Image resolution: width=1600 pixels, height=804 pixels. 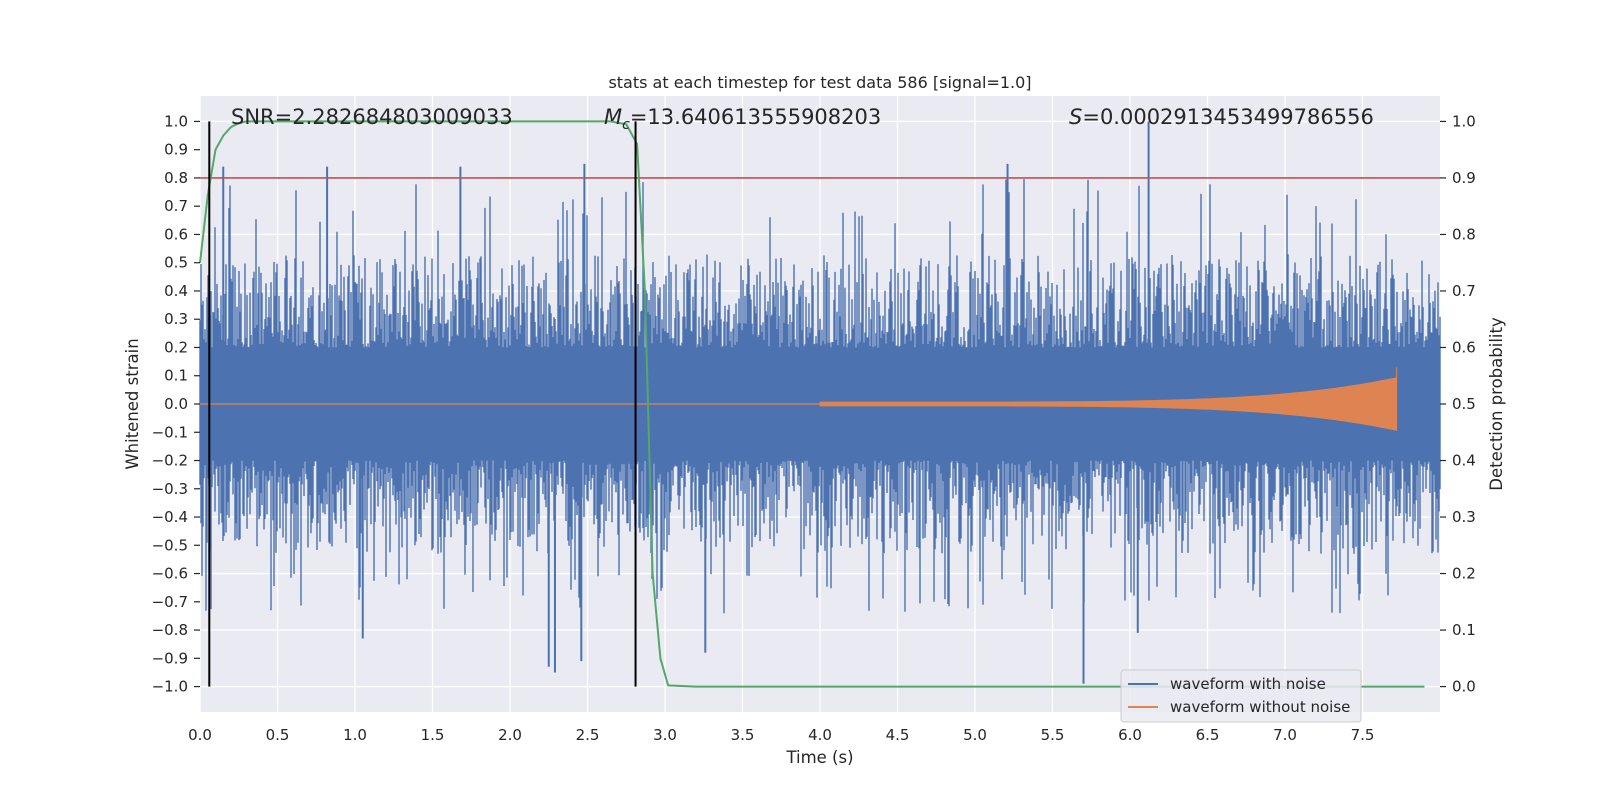 What do you see at coordinates (1464, 347) in the screenshot?
I see `y-right-tick-label-4: 0.6` at bounding box center [1464, 347].